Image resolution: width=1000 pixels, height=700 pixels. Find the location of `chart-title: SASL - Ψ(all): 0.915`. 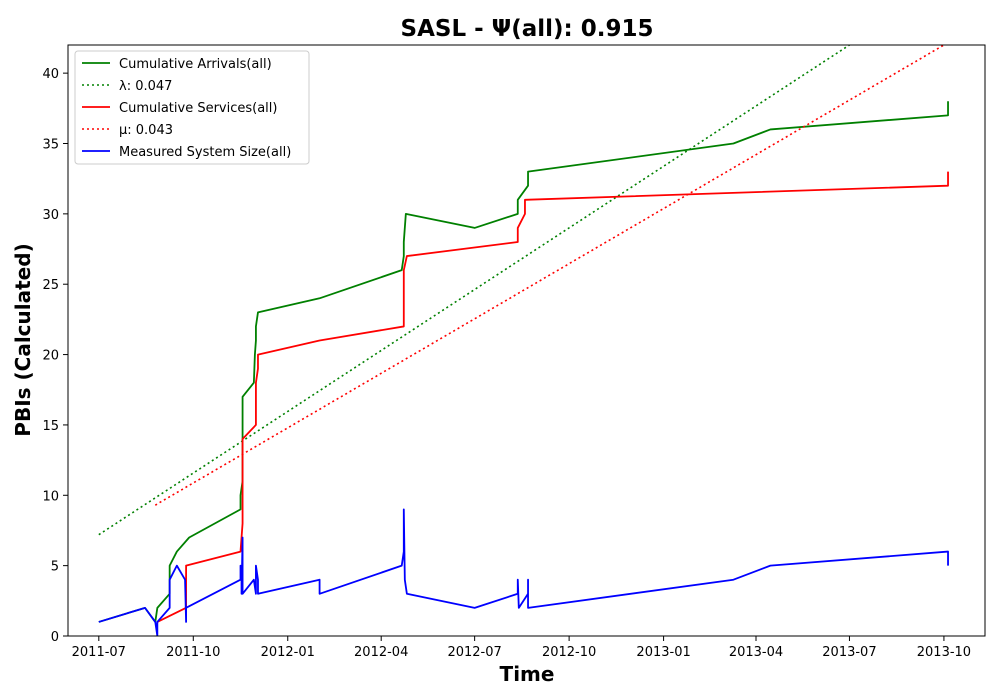

chart-title: SASL - Ψ(all): 0.915 is located at coordinates (527, 29).